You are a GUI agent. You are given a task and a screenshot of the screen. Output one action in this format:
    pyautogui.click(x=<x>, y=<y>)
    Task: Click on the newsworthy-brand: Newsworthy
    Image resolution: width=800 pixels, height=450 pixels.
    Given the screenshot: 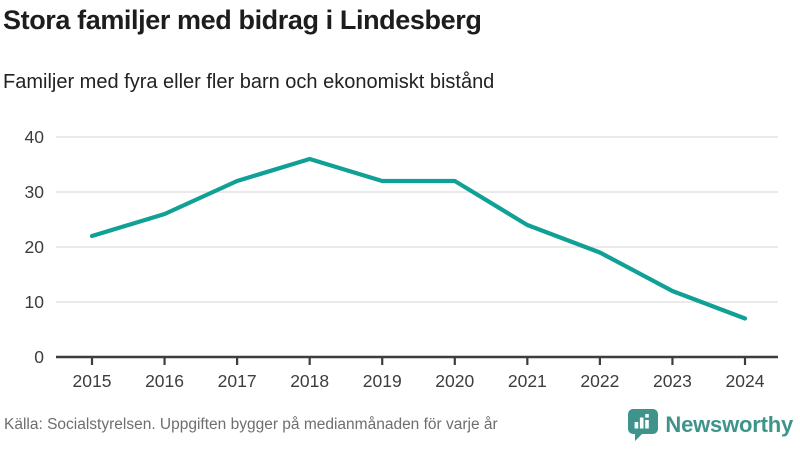 What is the action you would take?
    pyautogui.click(x=710, y=425)
    